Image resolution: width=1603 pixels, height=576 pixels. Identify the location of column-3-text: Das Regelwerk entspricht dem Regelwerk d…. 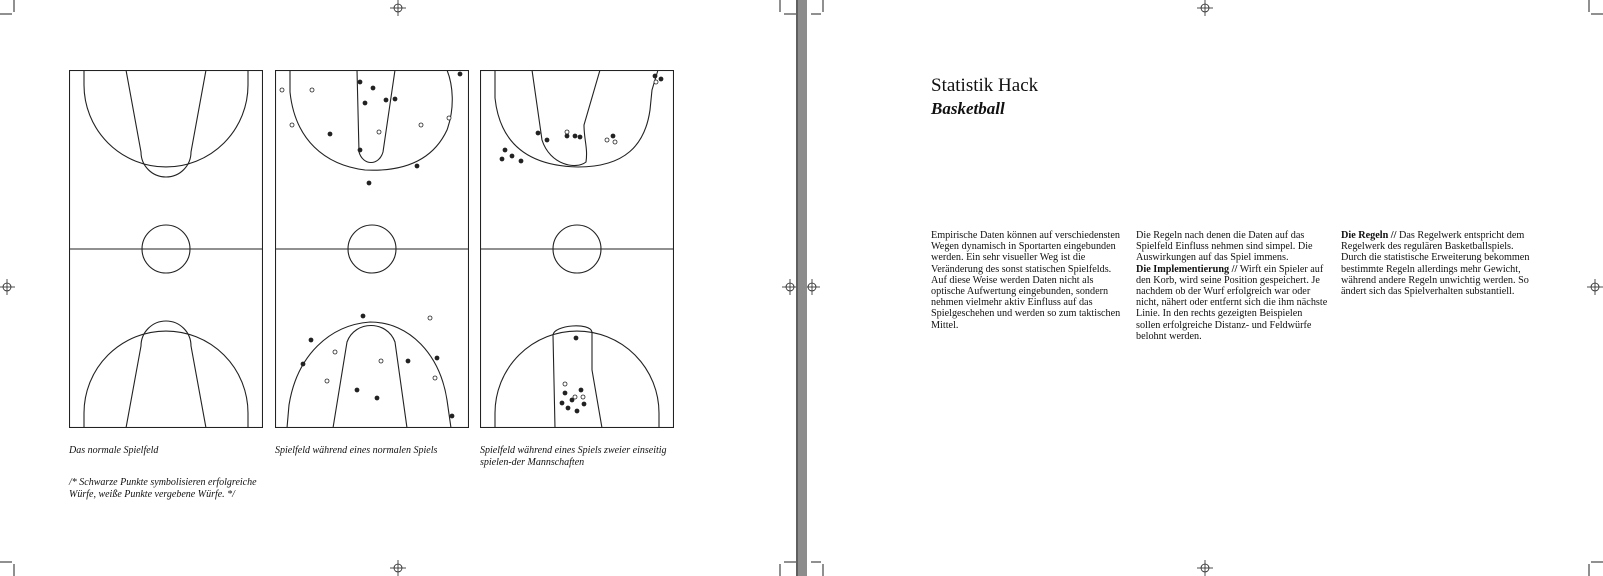
(1435, 264).